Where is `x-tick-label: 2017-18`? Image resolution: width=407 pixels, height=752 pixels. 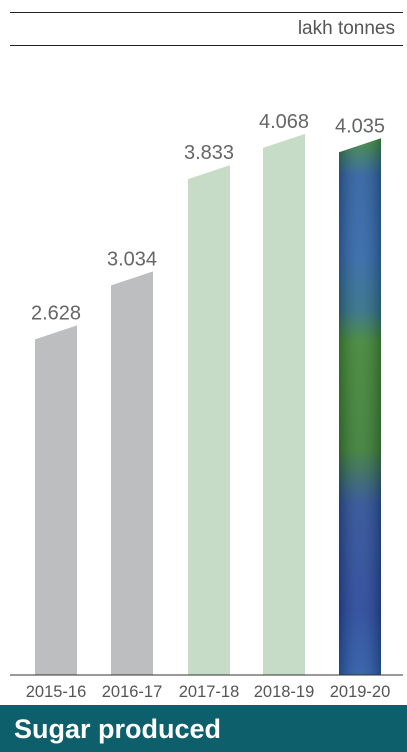 x-tick-label: 2017-18 is located at coordinates (209, 692).